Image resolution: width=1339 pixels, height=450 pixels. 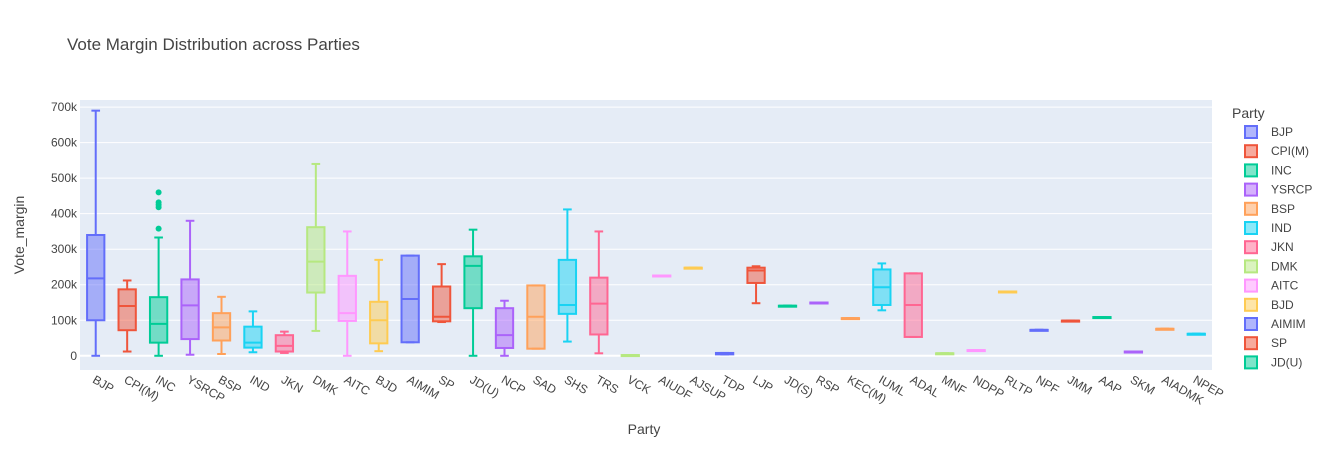 What do you see at coordinates (213, 44) in the screenshot?
I see `chart-title: Vote Margin Distribution across Parties` at bounding box center [213, 44].